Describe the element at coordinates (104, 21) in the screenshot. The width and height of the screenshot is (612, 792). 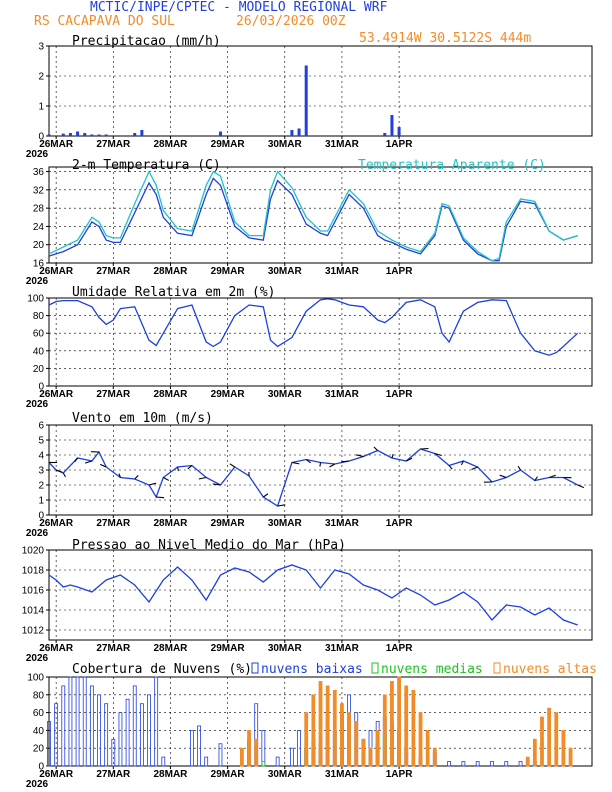
I see `header-location: RS CACAPAVA DO SUL` at that location.